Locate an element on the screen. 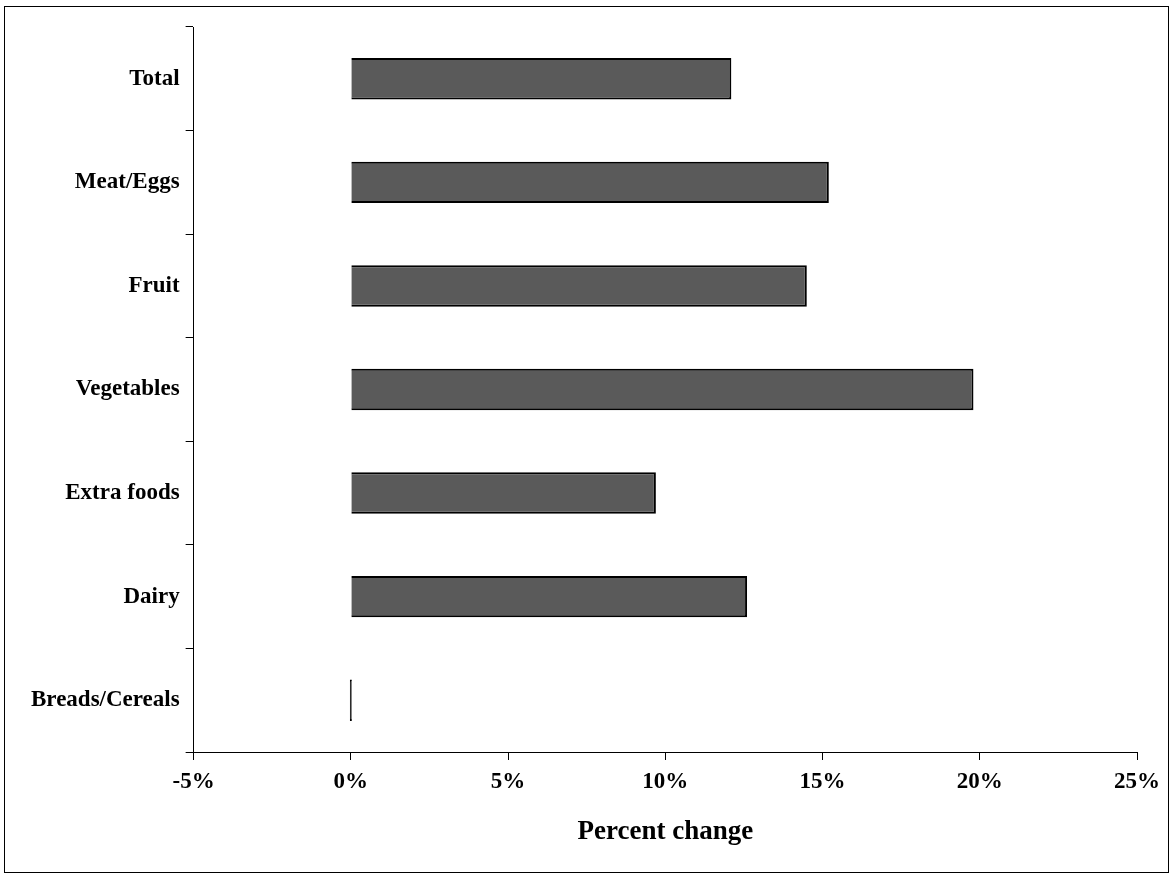 Image resolution: width=1175 pixels, height=877 pixels. x-tick-label: 15% is located at coordinates (822, 780).